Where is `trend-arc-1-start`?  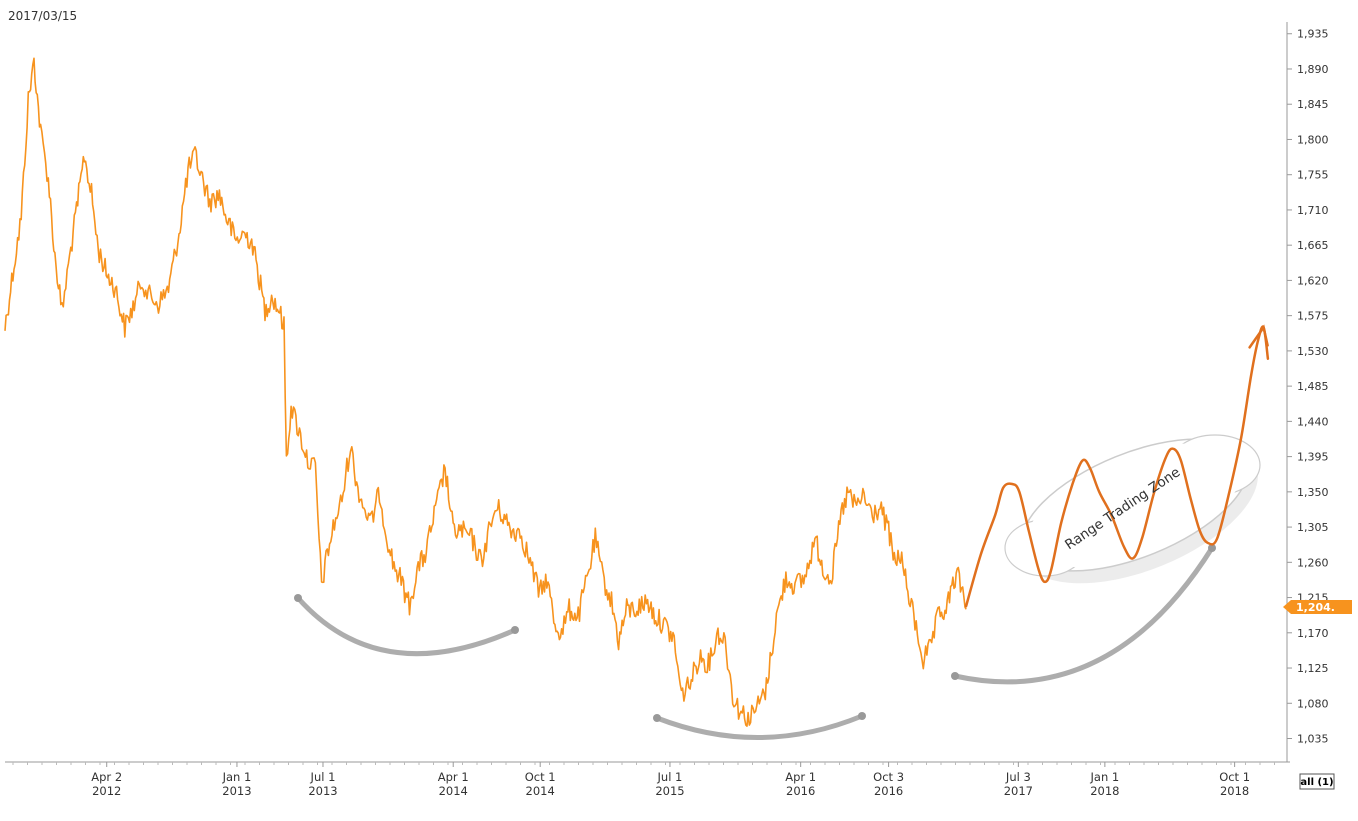 trend-arc-1-start is located at coordinates (298, 598).